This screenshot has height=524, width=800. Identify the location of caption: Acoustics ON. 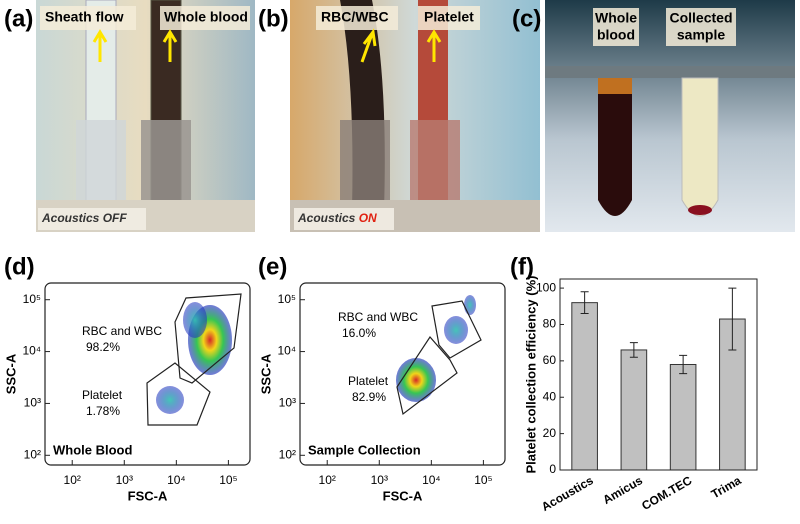
(337, 218).